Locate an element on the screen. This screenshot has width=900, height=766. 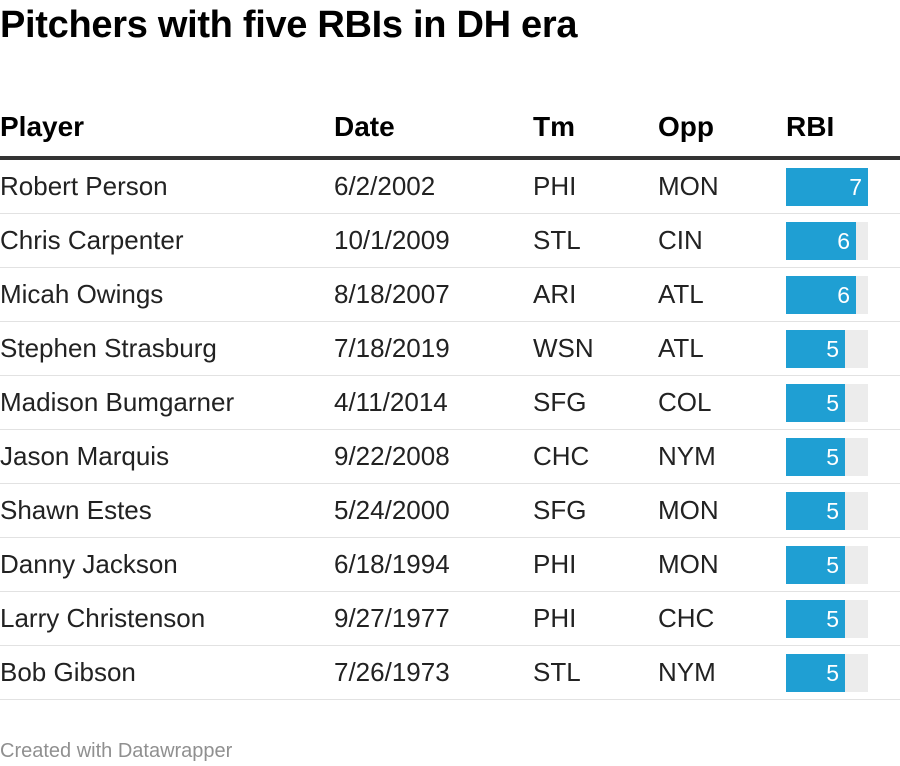
cell-date: 7/26/1973 is located at coordinates (433, 672).